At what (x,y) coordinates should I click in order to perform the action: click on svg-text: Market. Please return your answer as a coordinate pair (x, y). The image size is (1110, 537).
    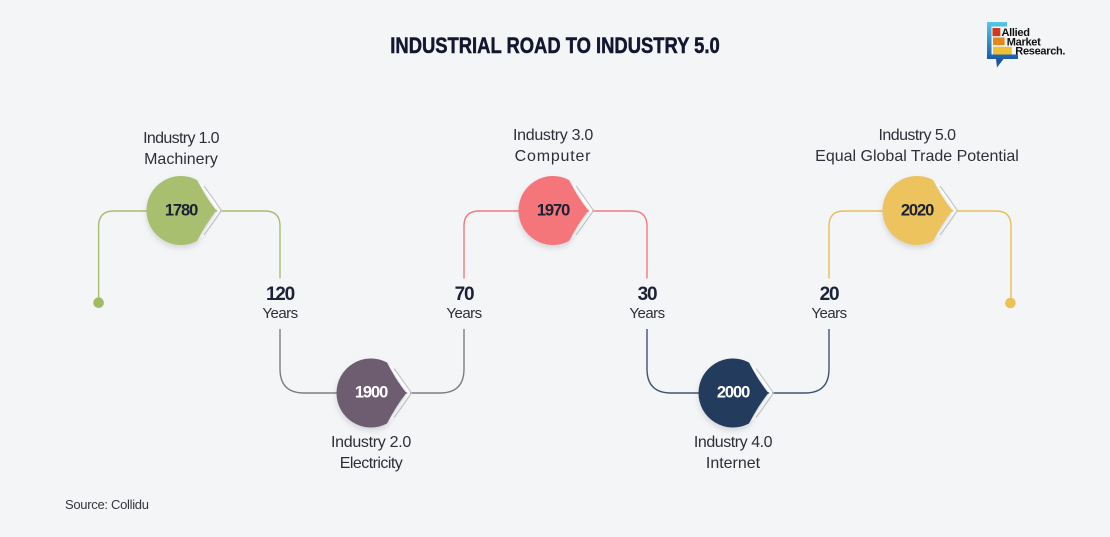
    Looking at the image, I should click on (1024, 42).